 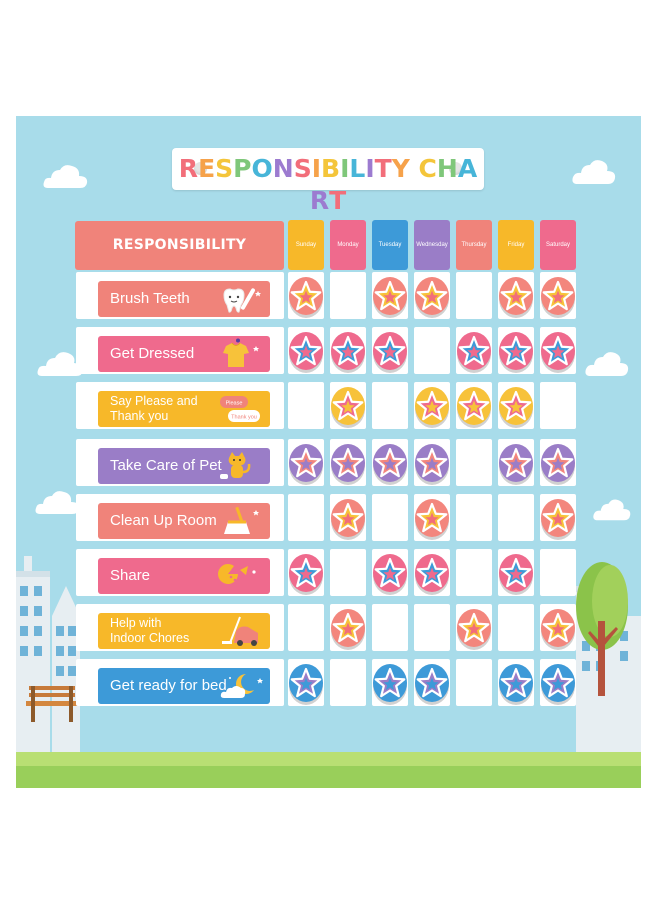 What do you see at coordinates (612, 510) in the screenshot?
I see `cloud-icon` at bounding box center [612, 510].